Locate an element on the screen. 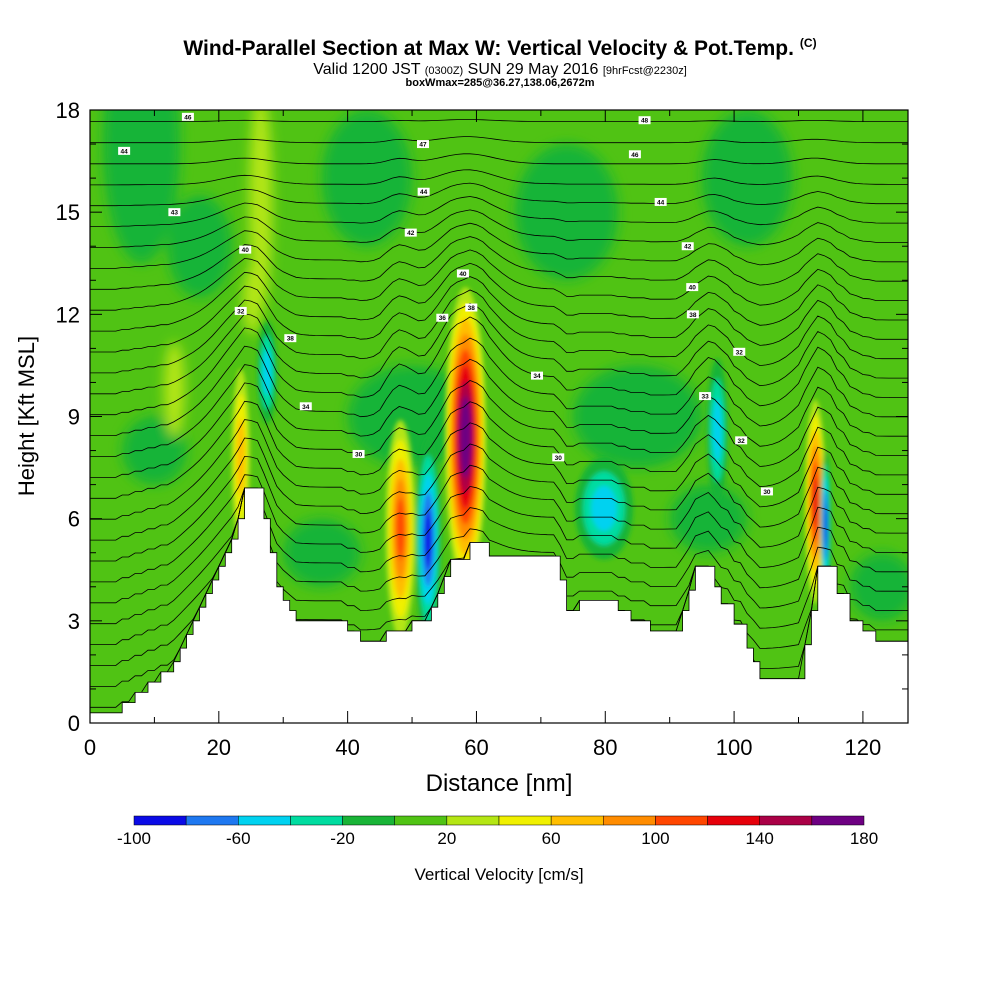  y-tick-label: 6 is located at coordinates (74, 519).